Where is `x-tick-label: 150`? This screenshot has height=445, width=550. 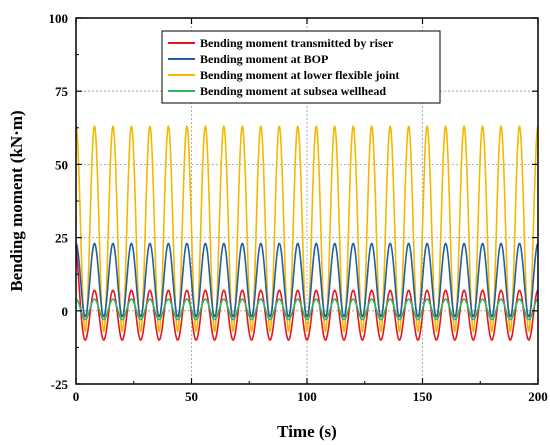
x-tick-label: 150 is located at coordinates (423, 396).